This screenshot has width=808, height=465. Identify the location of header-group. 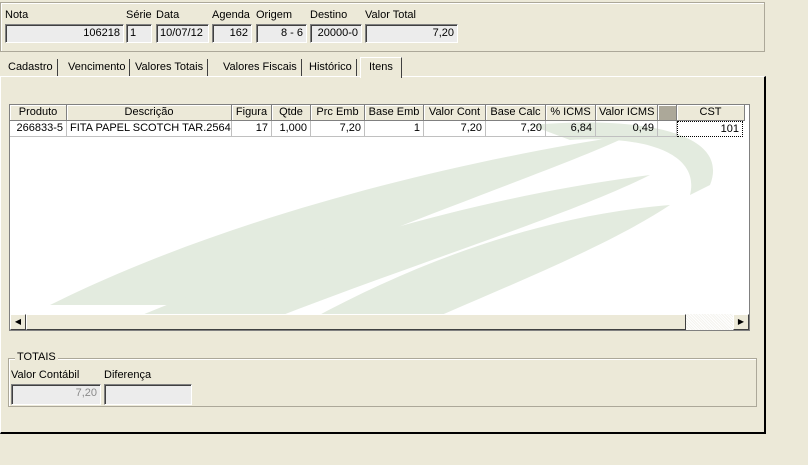
(382, 27).